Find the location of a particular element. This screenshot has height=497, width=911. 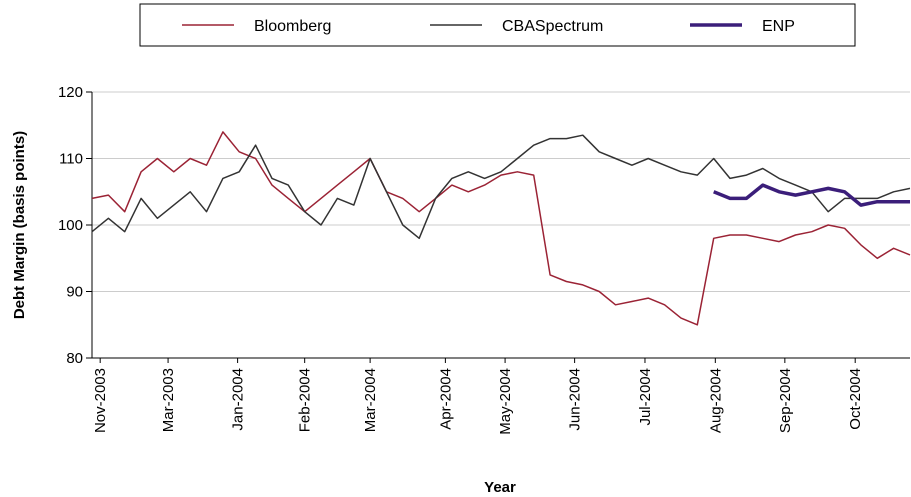

legend-label: CBASpectrum is located at coordinates (552, 26).